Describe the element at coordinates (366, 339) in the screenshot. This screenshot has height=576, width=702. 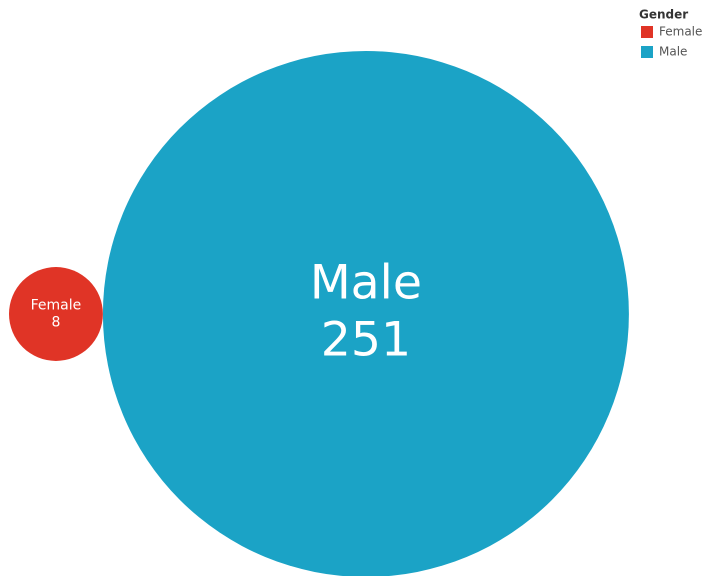
I see `bubble-value: 251` at that location.